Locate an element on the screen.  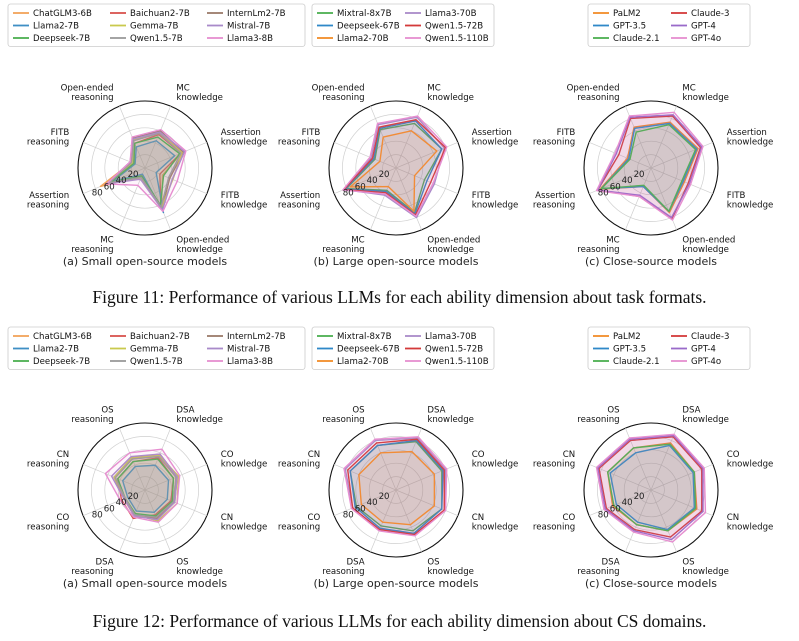
series-Qwen1.5-7B is located at coordinates (145, 486).